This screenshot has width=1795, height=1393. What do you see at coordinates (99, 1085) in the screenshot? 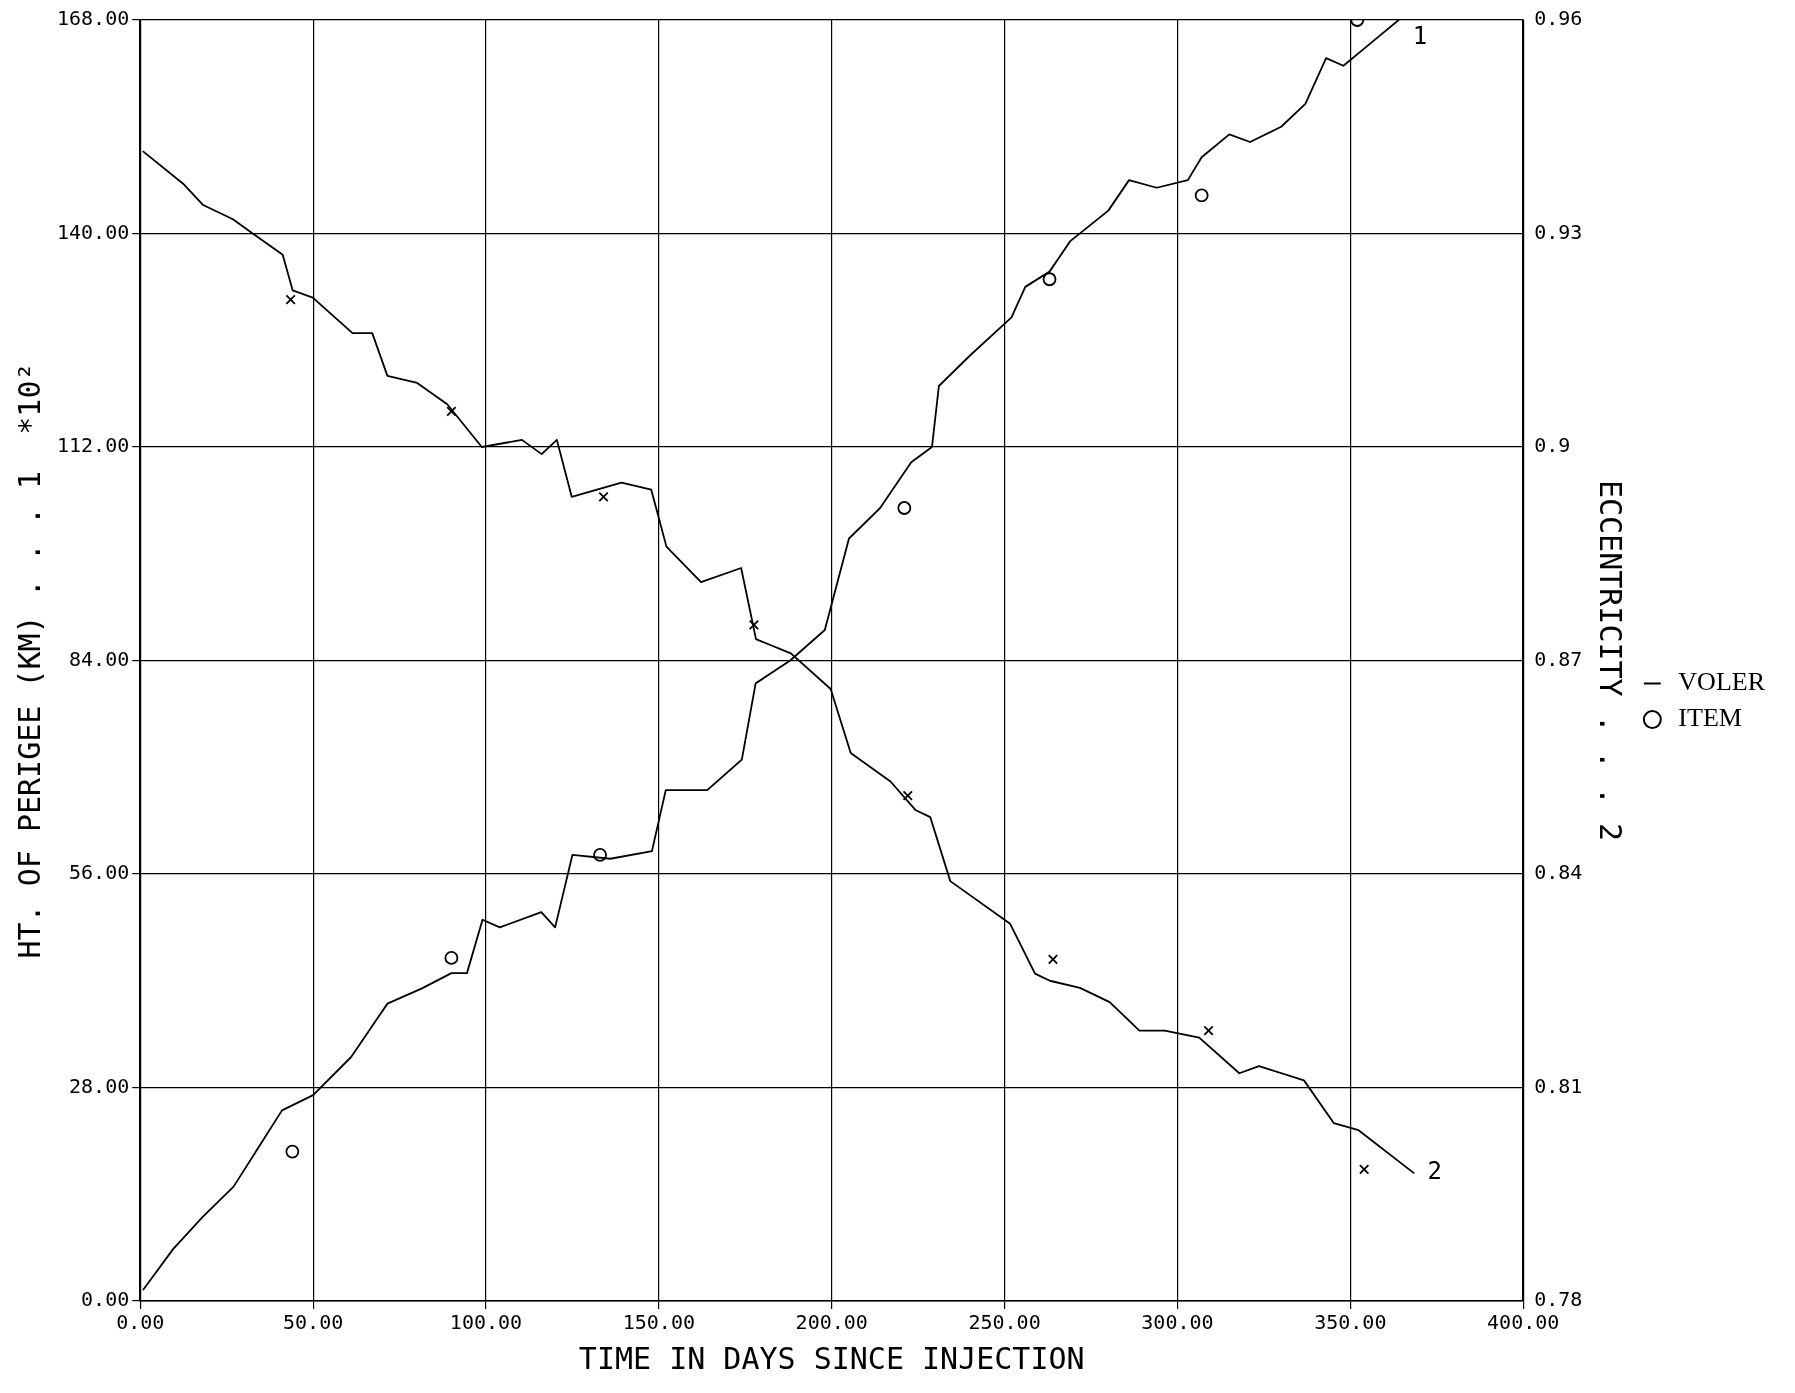
I see `y-tick-label: 28.00` at bounding box center [99, 1085].